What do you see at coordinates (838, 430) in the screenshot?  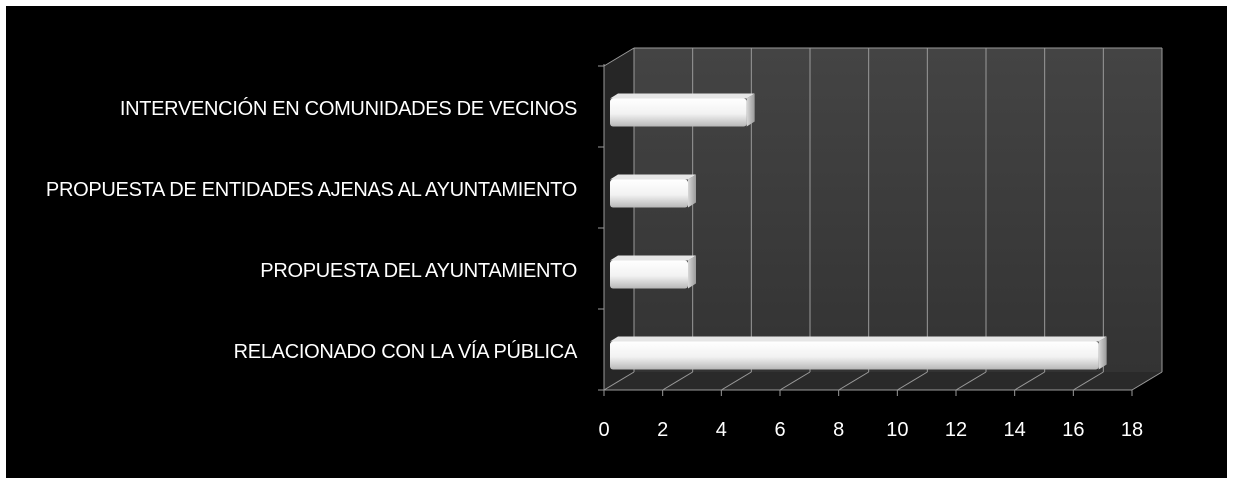 I see `x-tick-label: 8` at bounding box center [838, 430].